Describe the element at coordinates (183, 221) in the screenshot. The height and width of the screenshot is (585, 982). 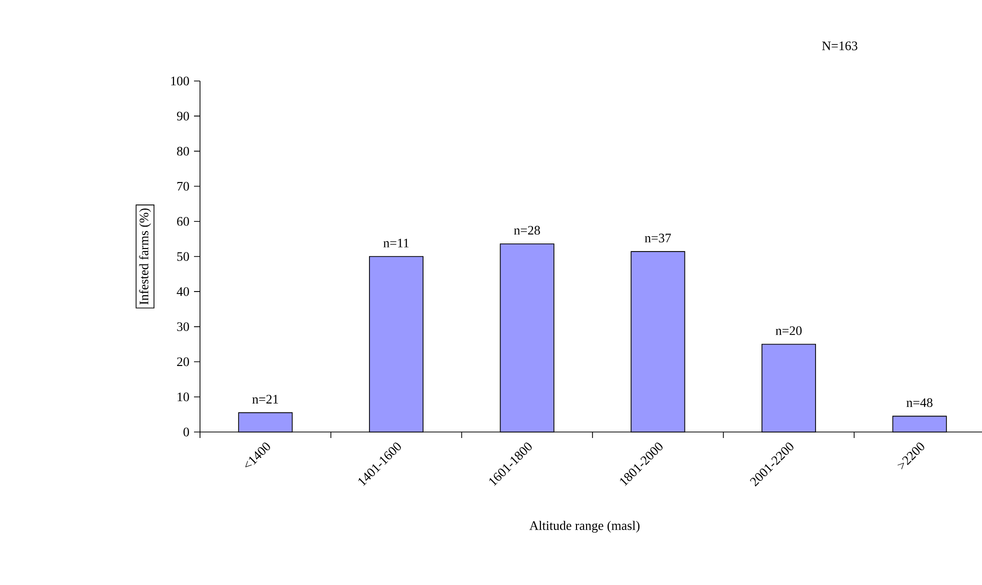
I see `y-tick-label: 60` at that location.